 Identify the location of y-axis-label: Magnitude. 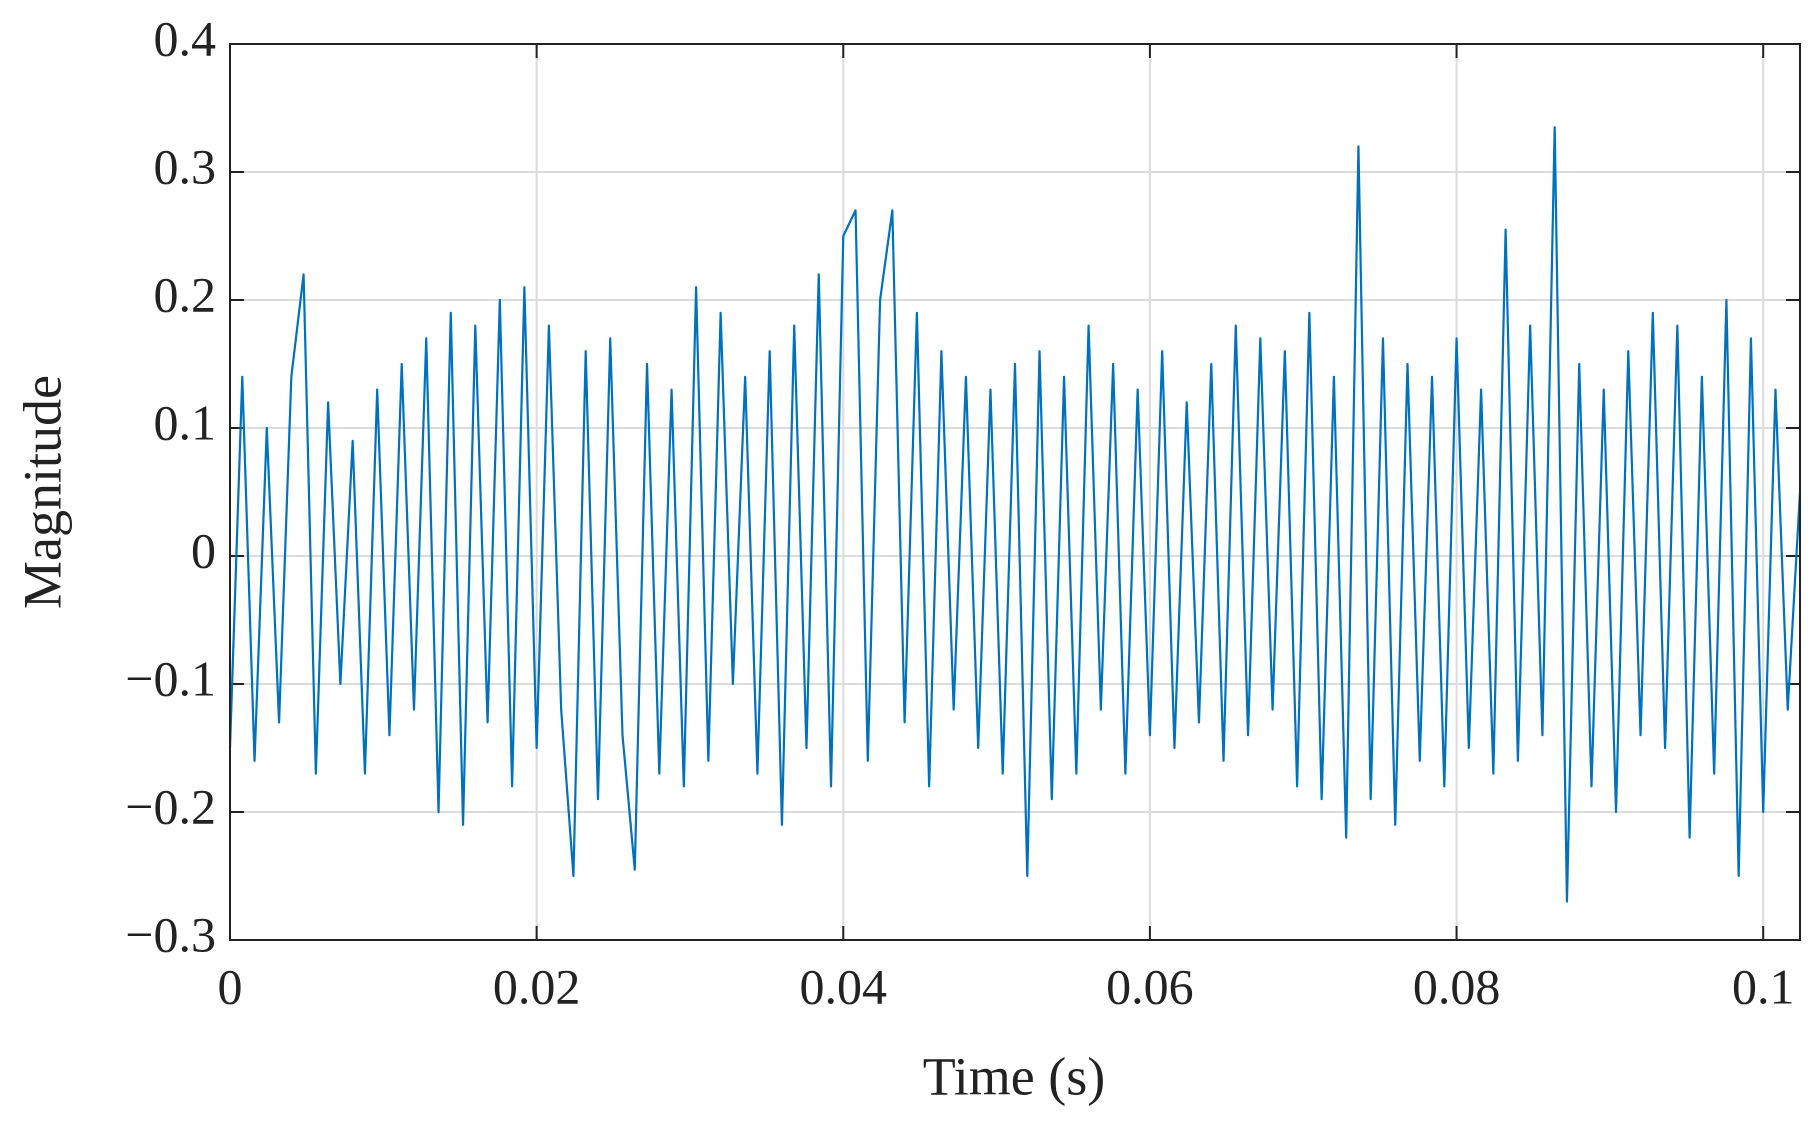
(42, 492).